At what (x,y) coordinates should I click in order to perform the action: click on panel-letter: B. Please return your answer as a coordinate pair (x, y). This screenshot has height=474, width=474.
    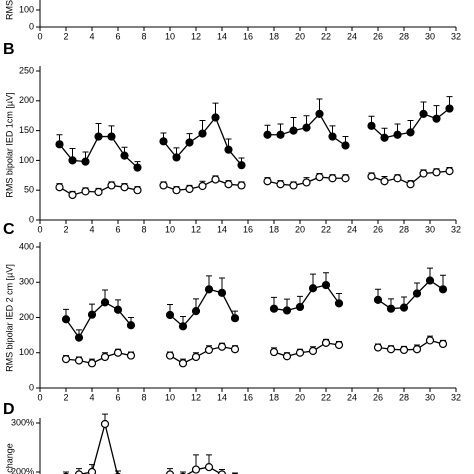
    Looking at the image, I should click on (9, 49).